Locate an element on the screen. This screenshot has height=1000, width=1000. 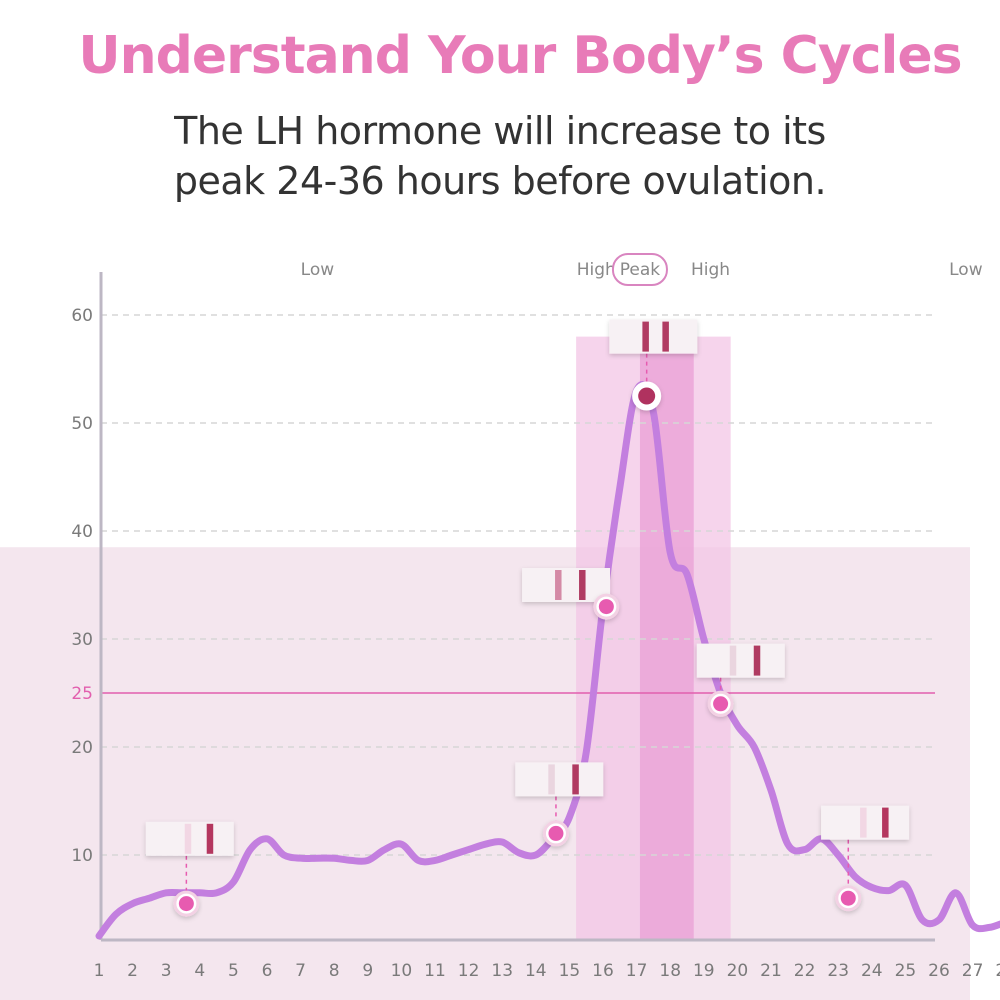
zone-label-1: High is located at coordinates (596, 270).